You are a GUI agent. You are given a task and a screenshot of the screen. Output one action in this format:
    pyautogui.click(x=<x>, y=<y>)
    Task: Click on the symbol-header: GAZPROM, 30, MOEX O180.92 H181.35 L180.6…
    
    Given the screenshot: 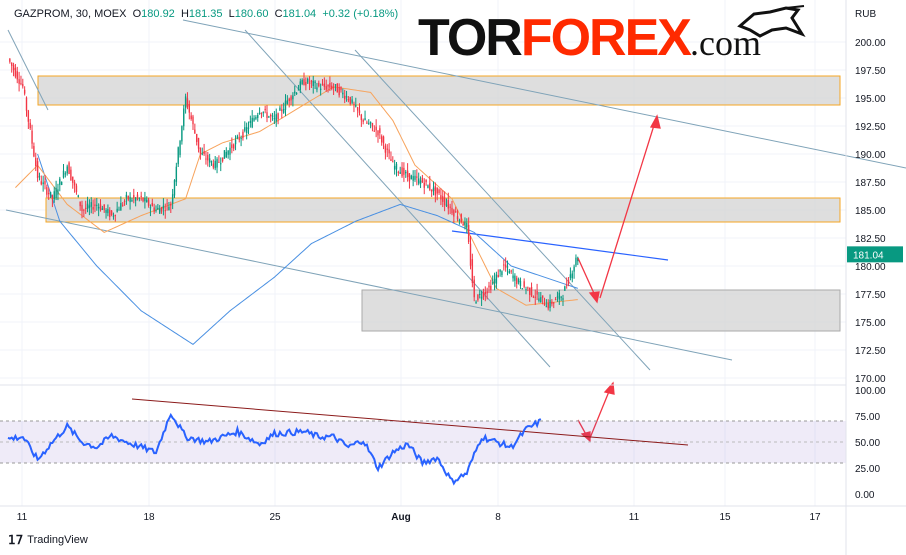 What is the action you would take?
    pyautogui.click(x=206, y=14)
    